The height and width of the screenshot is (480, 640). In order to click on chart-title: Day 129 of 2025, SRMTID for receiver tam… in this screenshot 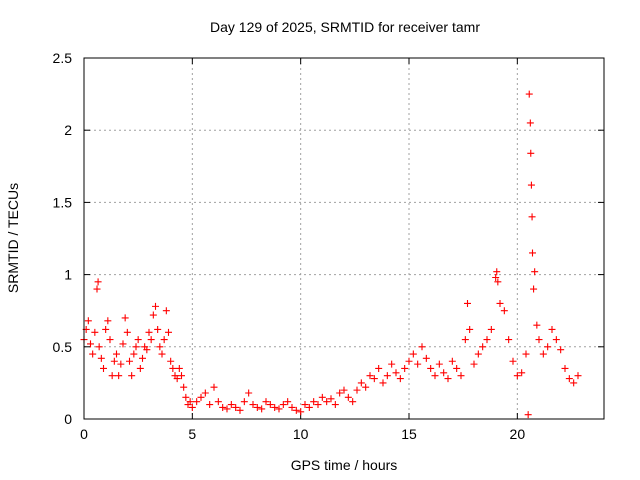, I will do `click(345, 27)`.